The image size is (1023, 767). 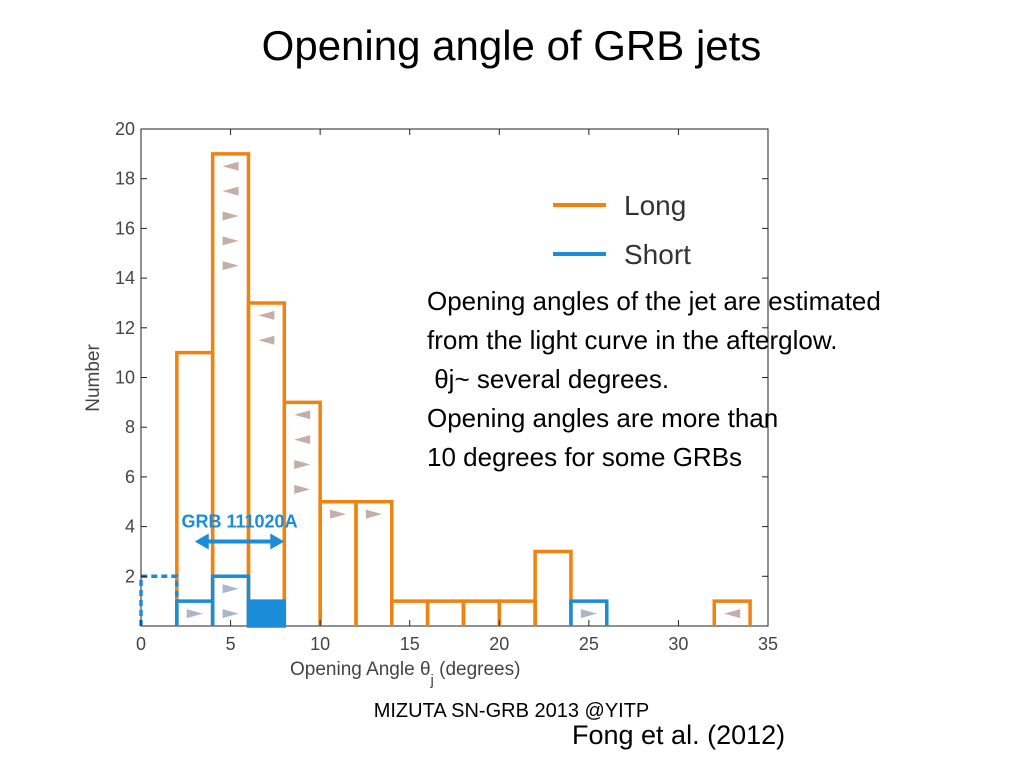 What do you see at coordinates (654, 301) in the screenshot?
I see `note-line-1: Opening angles of the jet are estimated` at bounding box center [654, 301].